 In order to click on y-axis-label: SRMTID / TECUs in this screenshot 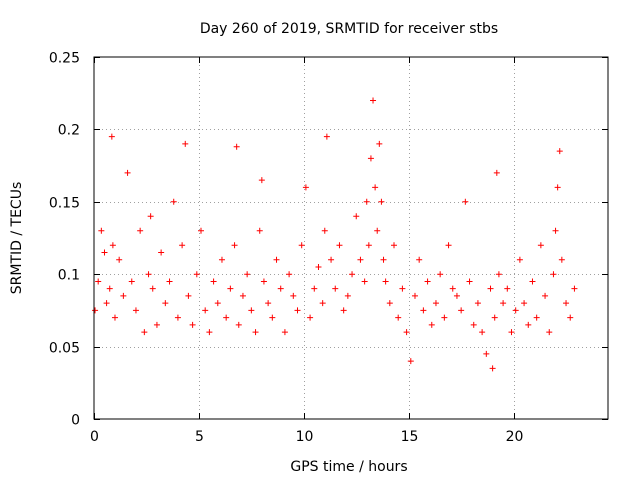, I will do `click(17, 238)`.